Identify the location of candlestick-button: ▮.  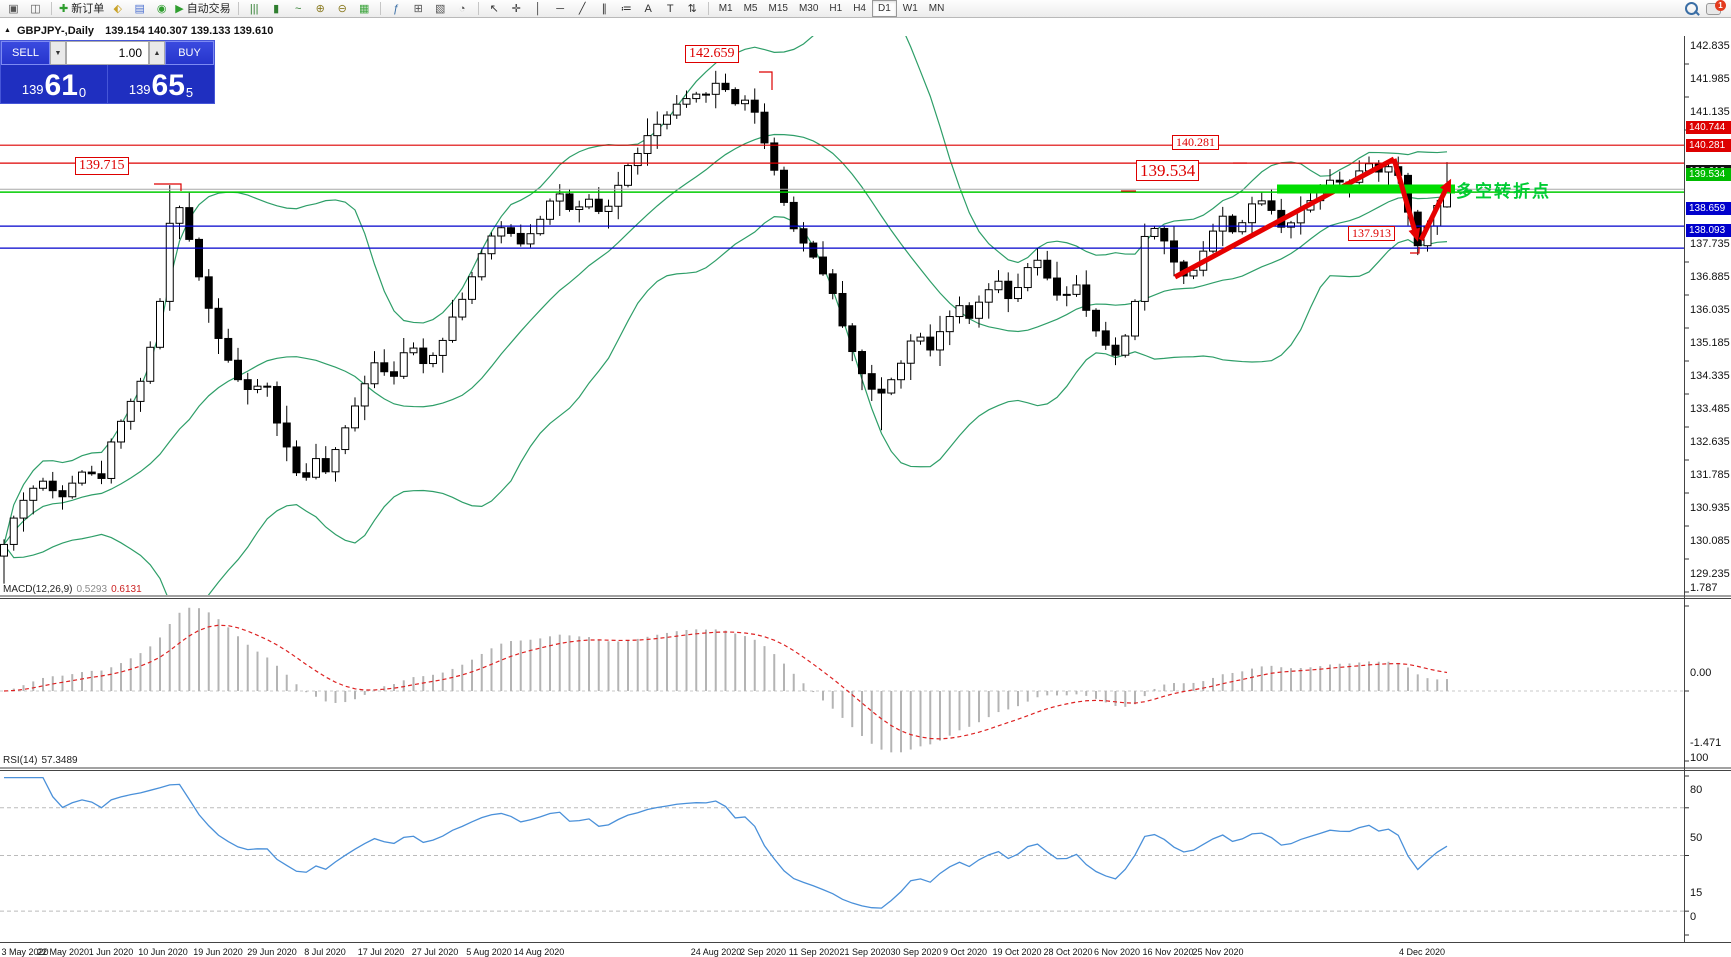
(276, 8).